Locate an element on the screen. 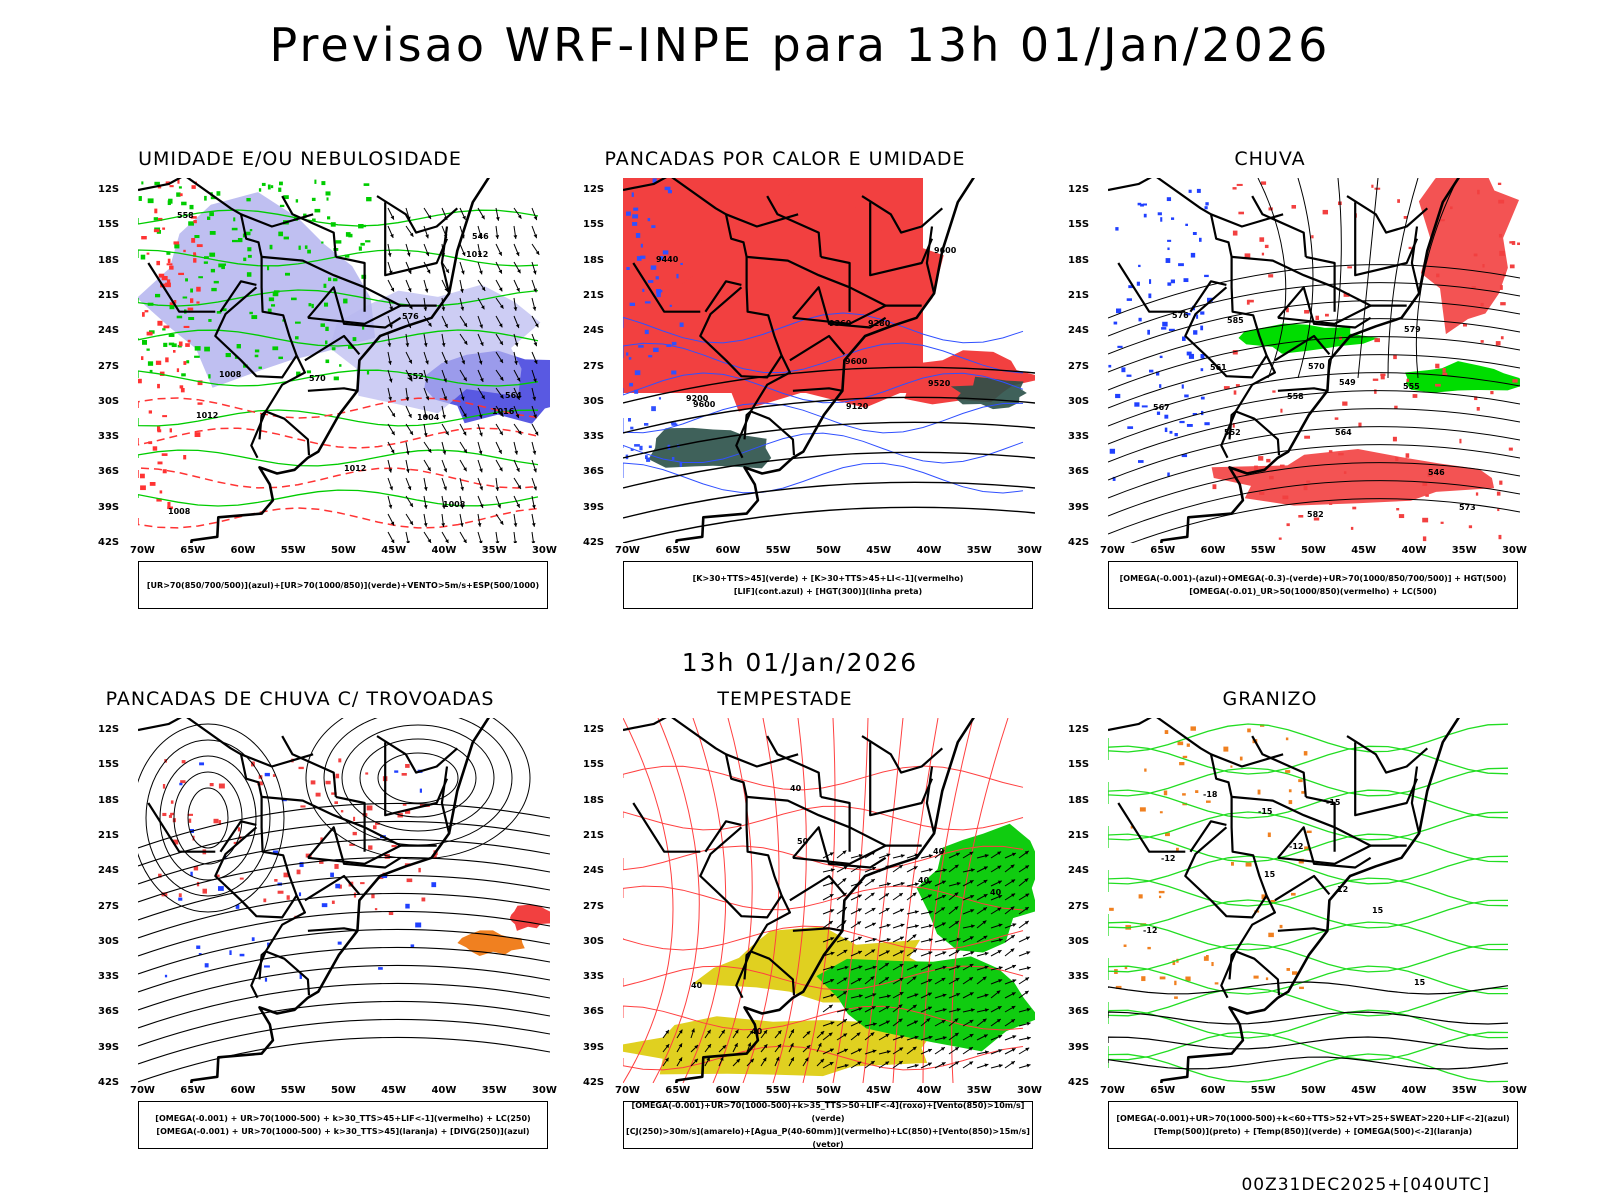  green-contour is located at coordinates (338, 458).